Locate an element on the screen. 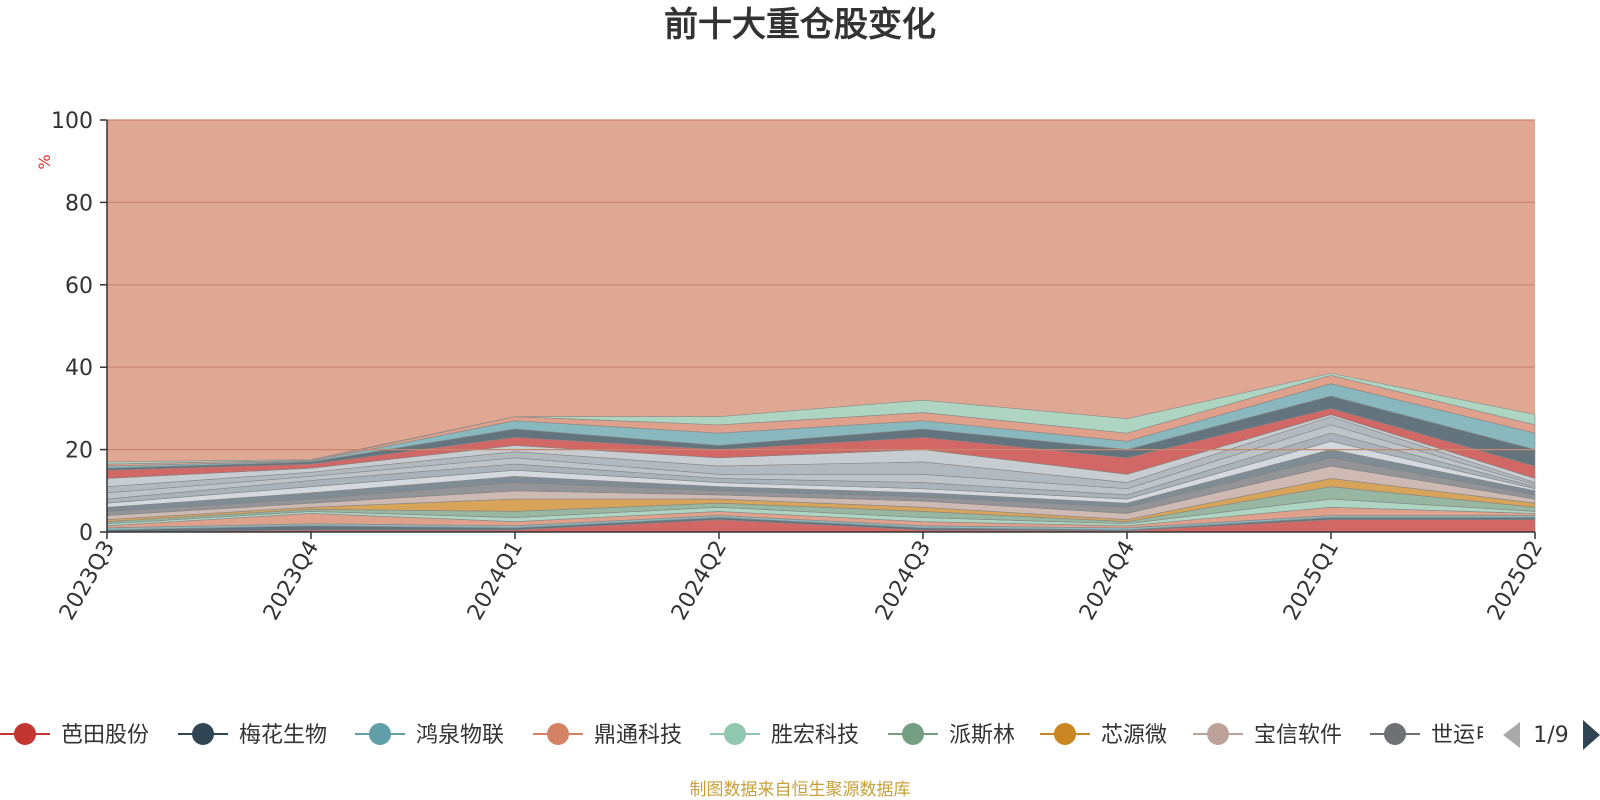 The image size is (1600, 800). legend-item-6: 派斯林 is located at coordinates (951, 735).